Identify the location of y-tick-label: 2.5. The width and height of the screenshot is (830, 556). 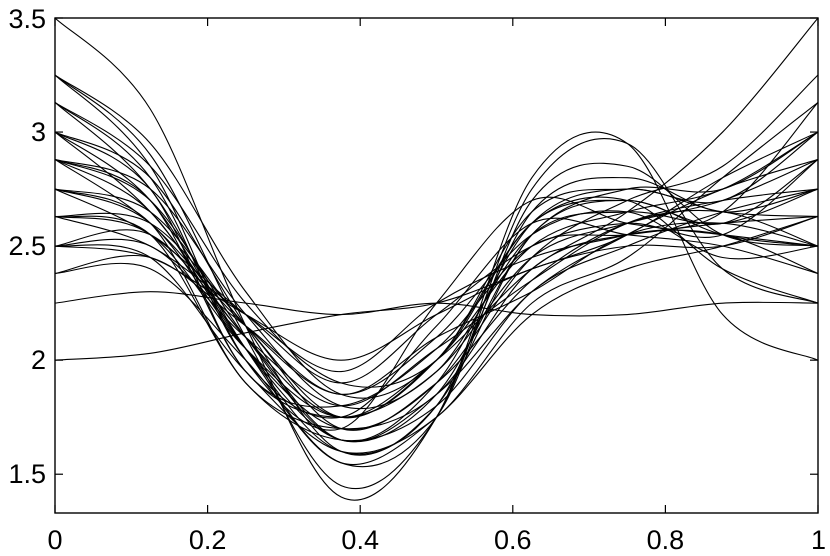
(27, 246).